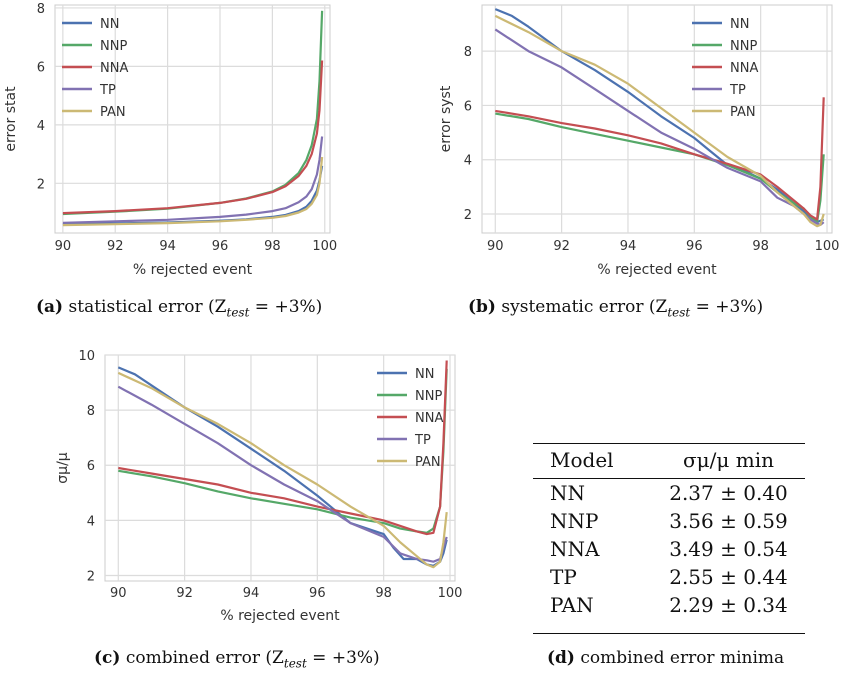 The height and width of the screenshot is (678, 845). What do you see at coordinates (11, 119) in the screenshot?
I see `y-axis-label: error stat` at bounding box center [11, 119].